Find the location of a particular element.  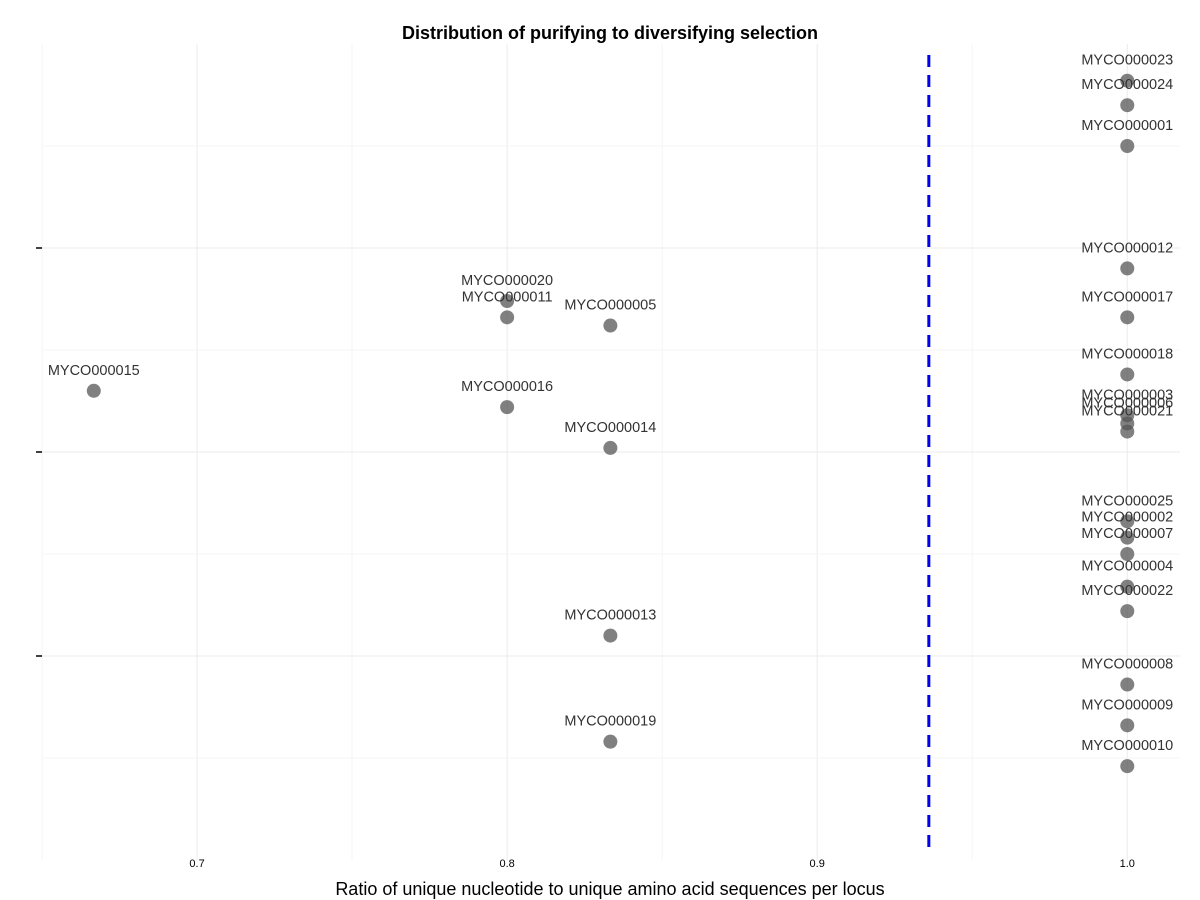

data-point-label: MYCO000022 is located at coordinates (1127, 591).